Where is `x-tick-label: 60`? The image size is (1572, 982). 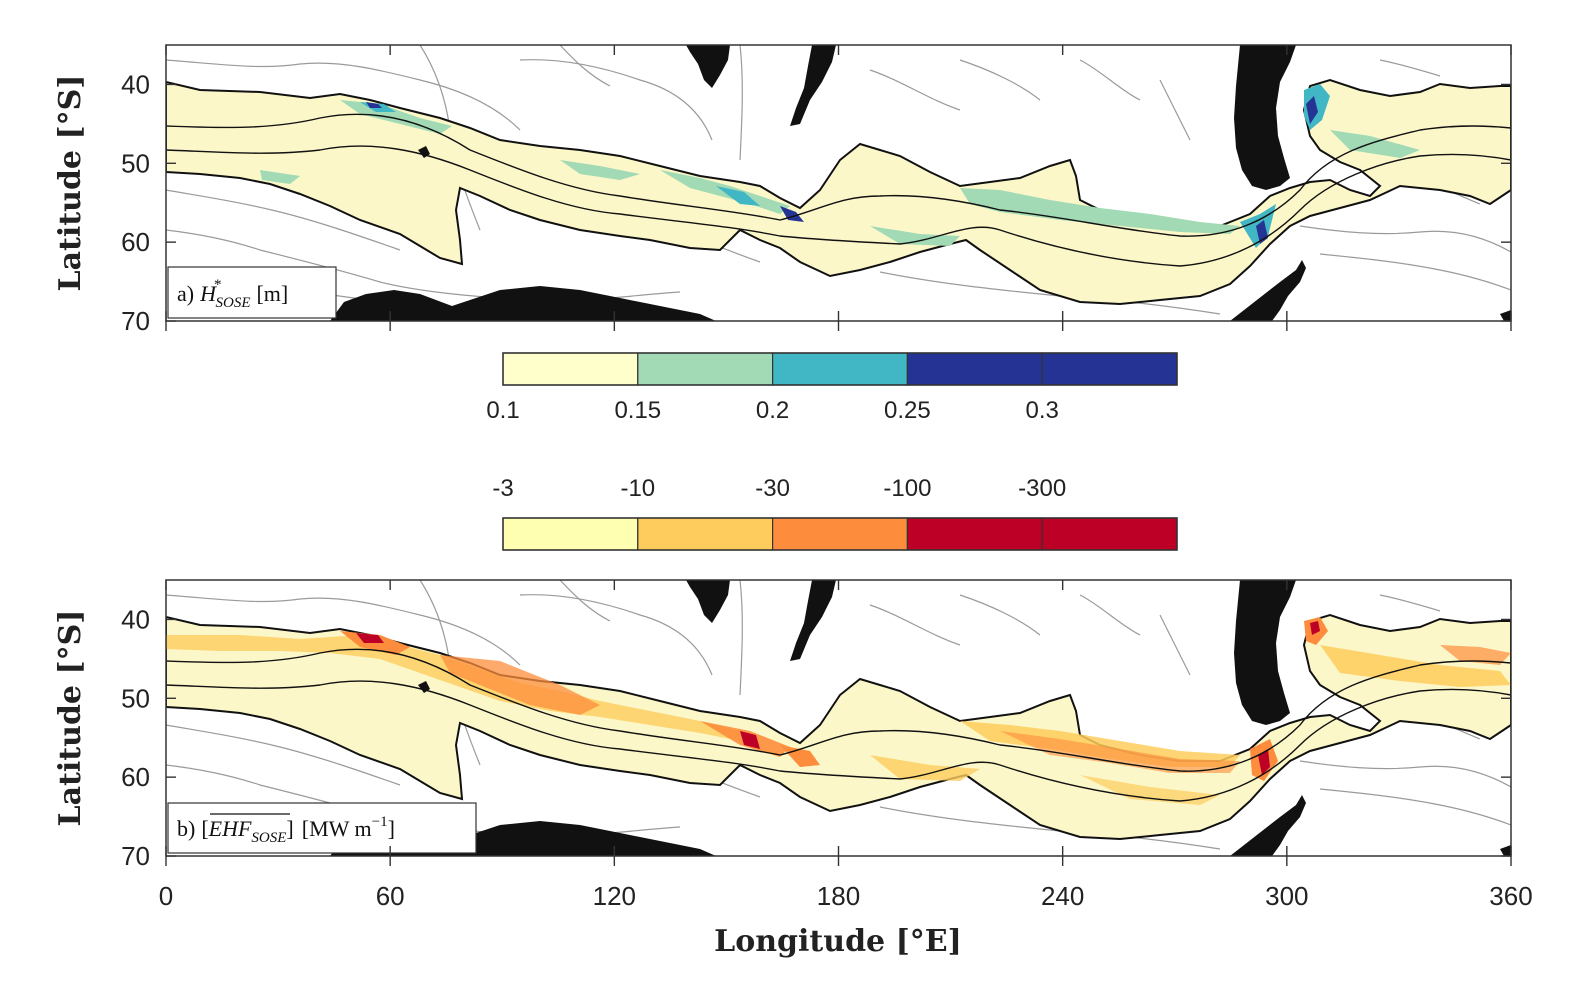
x-tick-label: 60 is located at coordinates (390, 896).